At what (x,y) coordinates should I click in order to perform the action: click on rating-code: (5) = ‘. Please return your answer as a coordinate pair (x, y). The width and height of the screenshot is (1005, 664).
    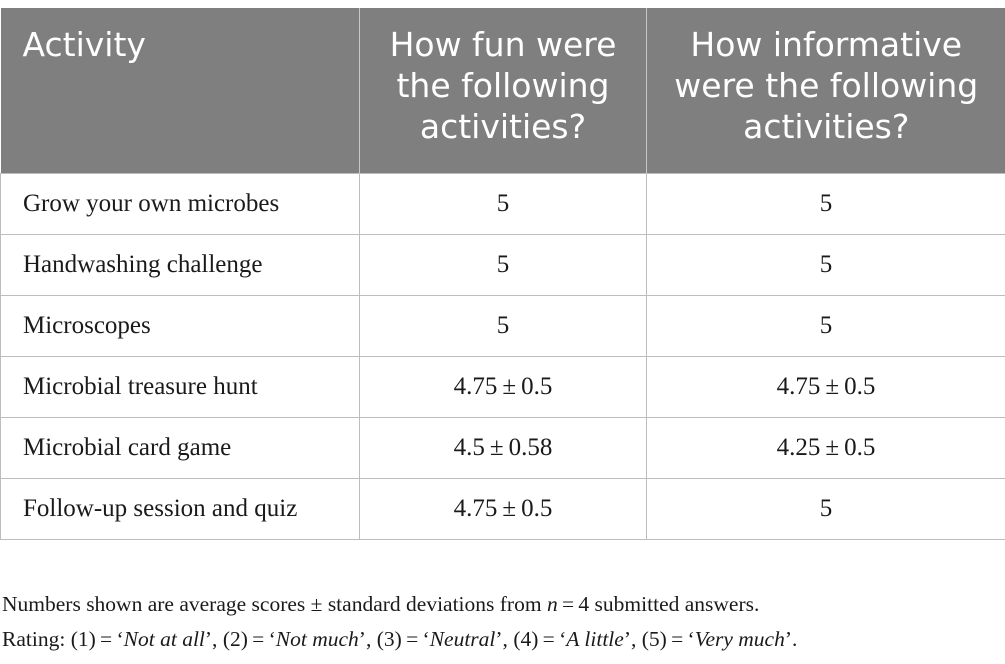
    Looking at the image, I should click on (668, 639).